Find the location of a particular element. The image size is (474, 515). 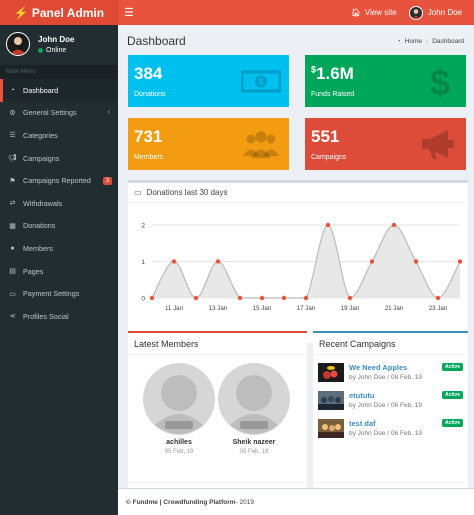

payment-icon: ▭ is located at coordinates (12, 294).